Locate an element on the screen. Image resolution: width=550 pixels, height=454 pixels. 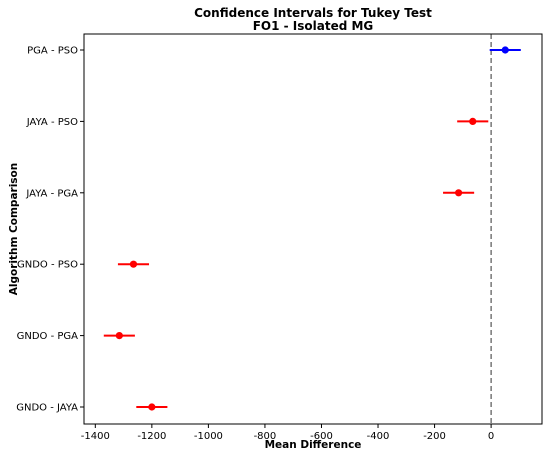
y-tick-label-4: GNDO - PGA is located at coordinates (48, 336).